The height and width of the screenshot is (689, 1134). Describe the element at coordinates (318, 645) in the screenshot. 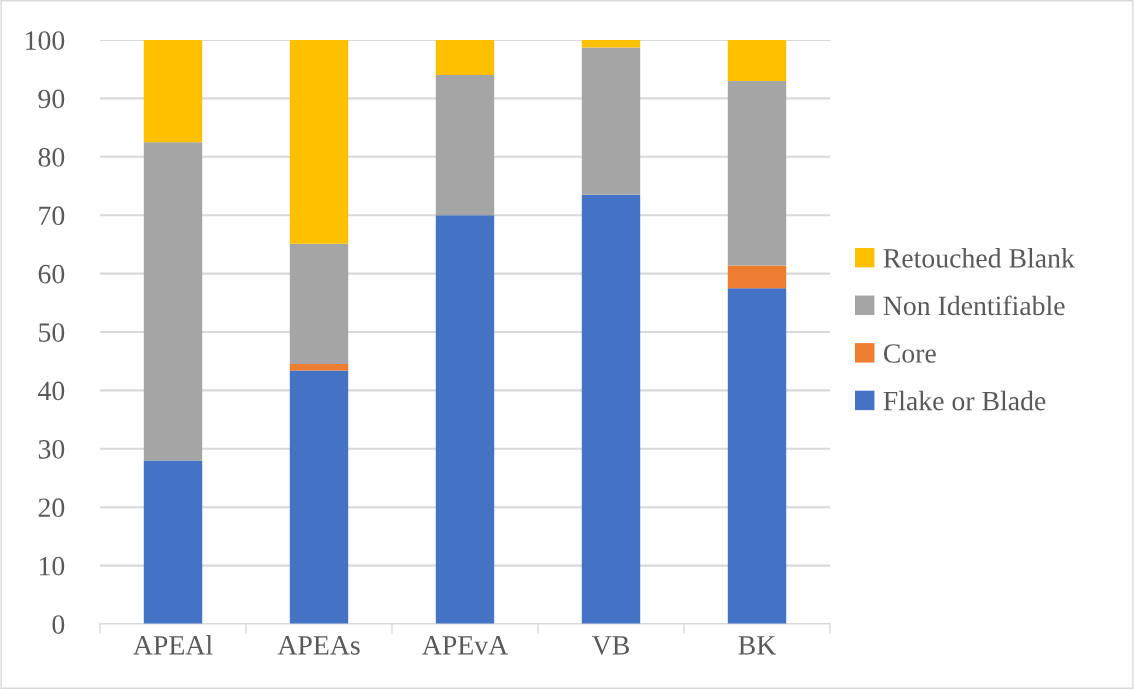

I see `x-tick-label: APEAs` at that location.